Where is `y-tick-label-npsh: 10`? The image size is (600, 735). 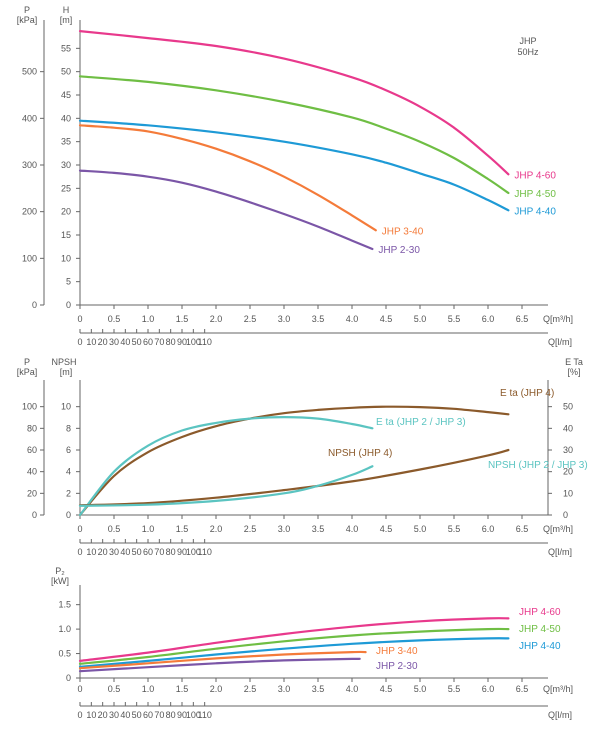
y-tick-label-npsh: 10 is located at coordinates (66, 407).